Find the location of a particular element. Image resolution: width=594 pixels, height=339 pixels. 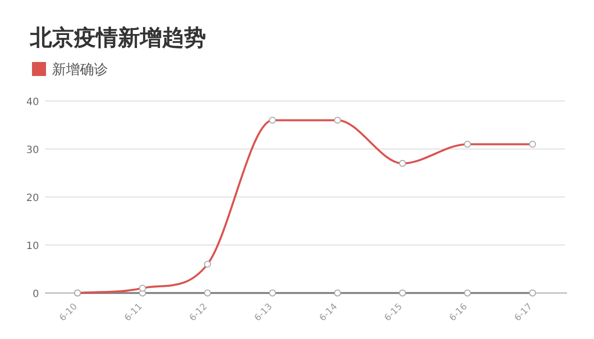

y-tick-label: 10 is located at coordinates (32, 246).